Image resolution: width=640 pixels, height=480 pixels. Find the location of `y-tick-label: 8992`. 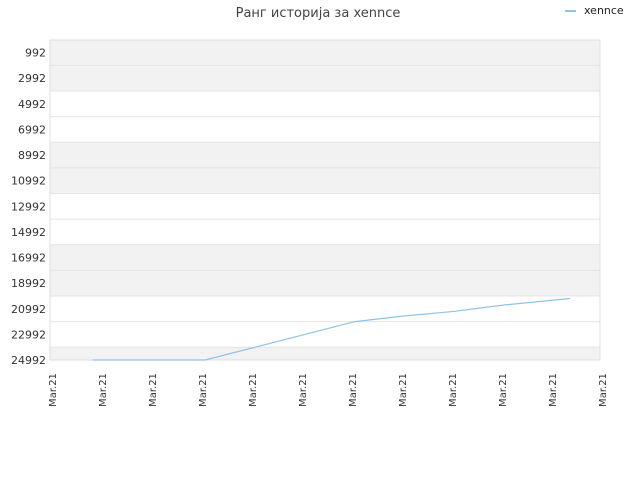

y-tick-label: 8992 is located at coordinates (32, 155).